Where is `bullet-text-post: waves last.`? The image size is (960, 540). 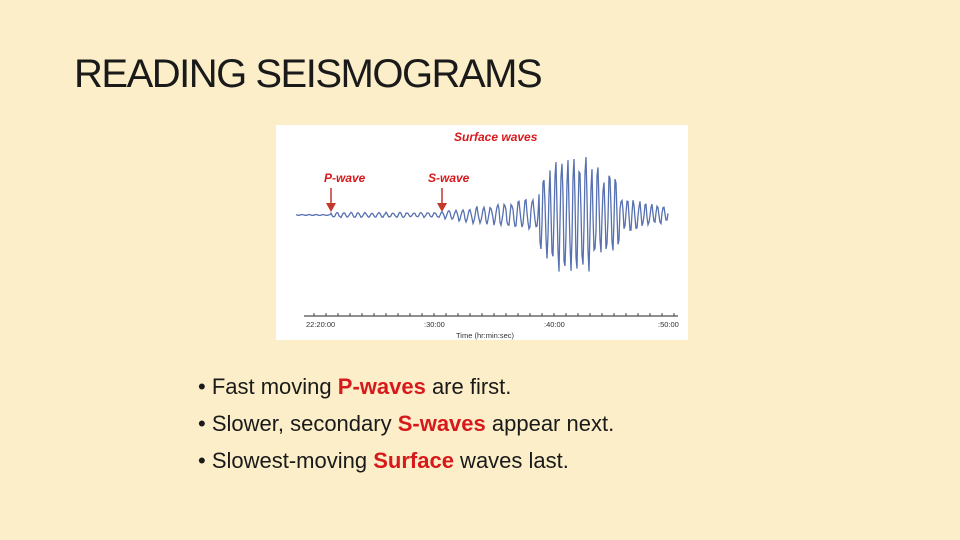
bullet-text-post: waves last. is located at coordinates (511, 460).